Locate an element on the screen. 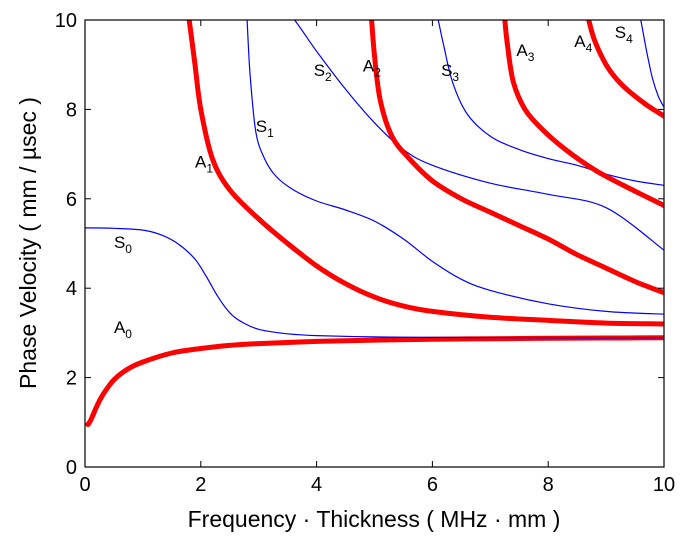  series-S3-line is located at coordinates (550, 103).